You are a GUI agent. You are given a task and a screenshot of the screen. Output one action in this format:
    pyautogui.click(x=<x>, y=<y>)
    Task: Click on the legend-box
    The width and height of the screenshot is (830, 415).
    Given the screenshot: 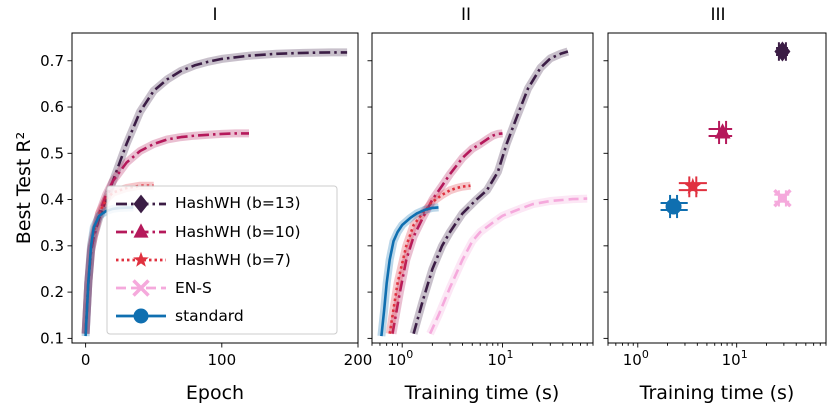 What is the action you would take?
    pyautogui.click(x=222, y=260)
    